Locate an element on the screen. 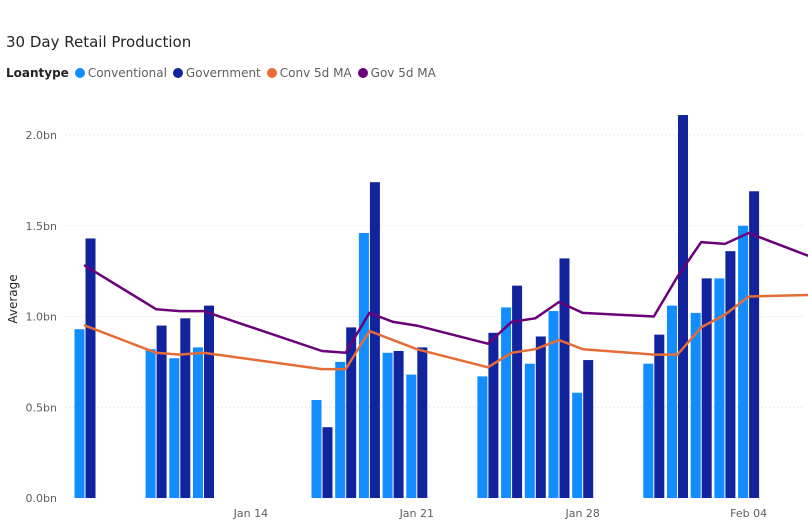  y-tick-label: 1.0bn is located at coordinates (41, 317).